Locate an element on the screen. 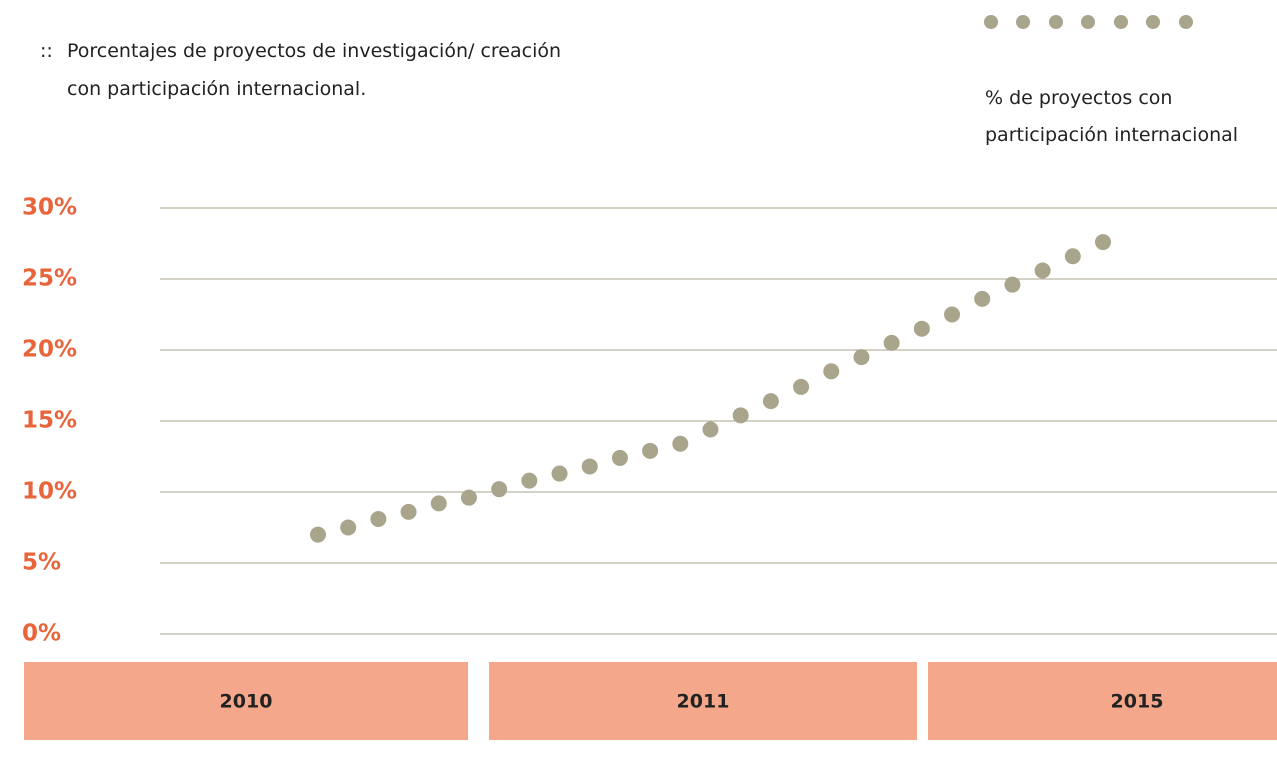 This screenshot has width=1277, height=765. period-label: 2015 is located at coordinates (1137, 702).